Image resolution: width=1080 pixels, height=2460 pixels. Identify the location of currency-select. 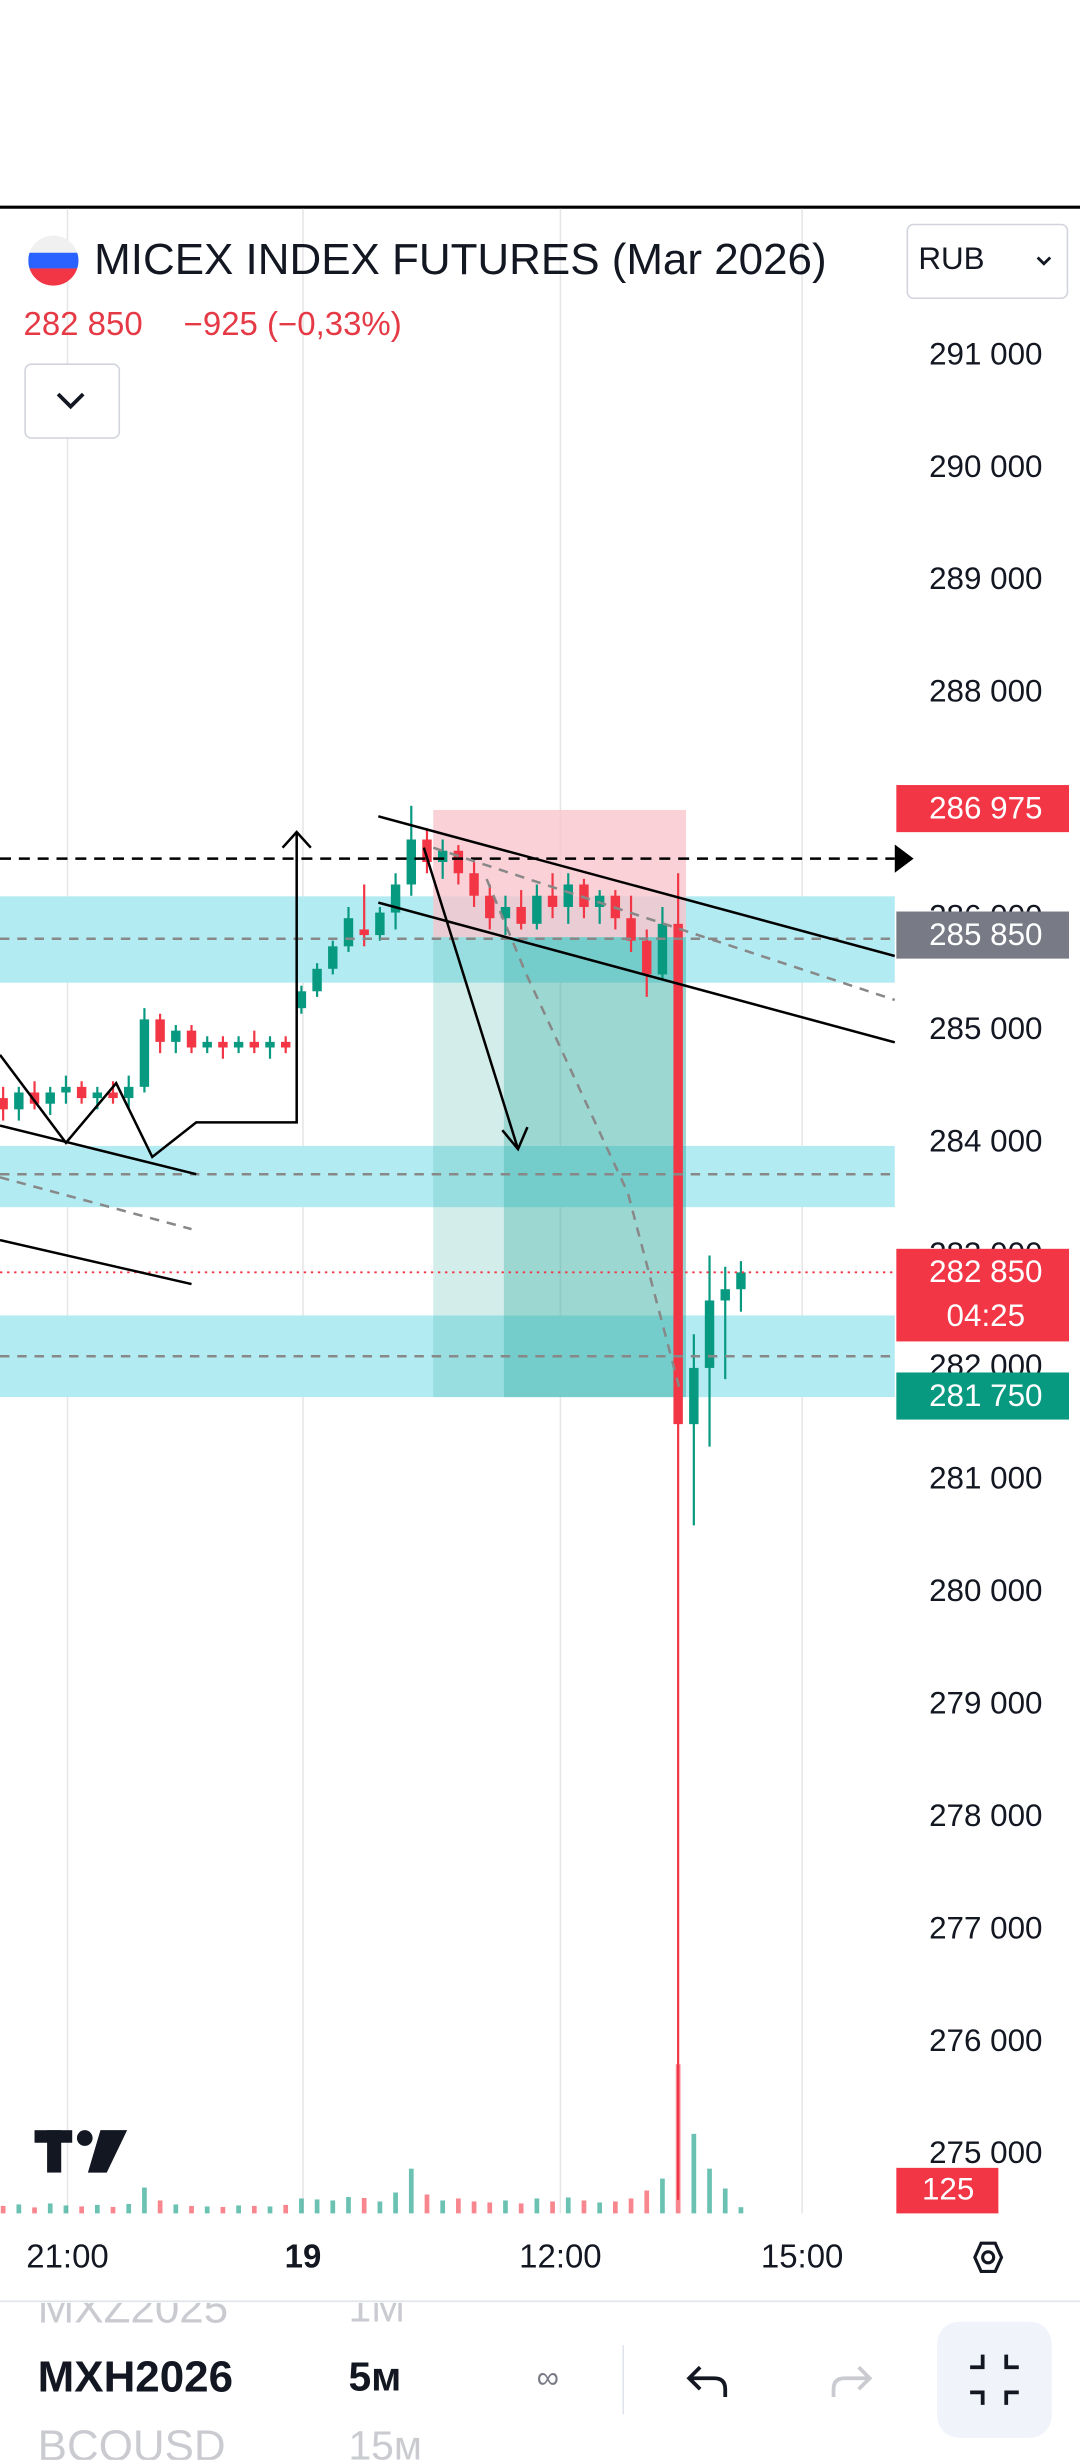
(987, 261).